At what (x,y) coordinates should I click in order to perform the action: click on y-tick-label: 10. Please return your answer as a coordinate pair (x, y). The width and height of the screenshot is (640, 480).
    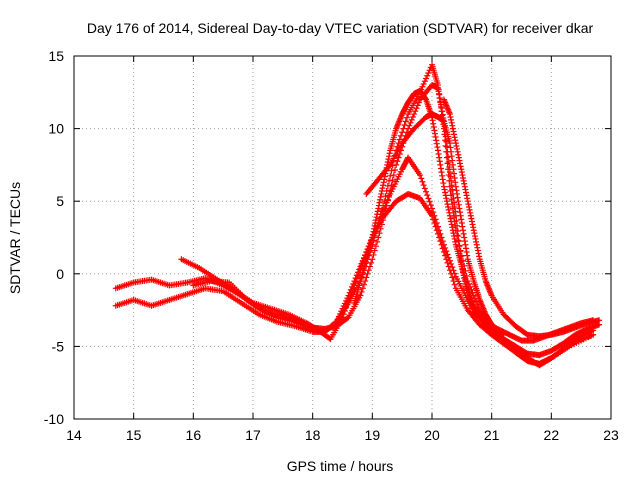
    Looking at the image, I should click on (56, 129).